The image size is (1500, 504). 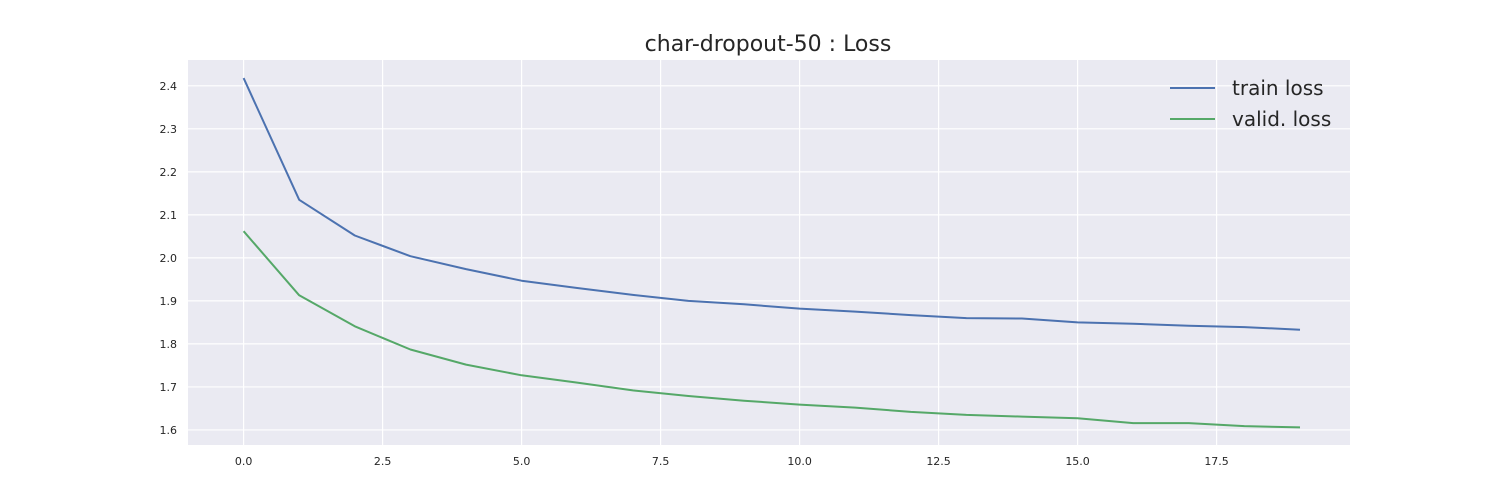 I want to click on legend-label: valid. loss, so click(x=1281, y=119).